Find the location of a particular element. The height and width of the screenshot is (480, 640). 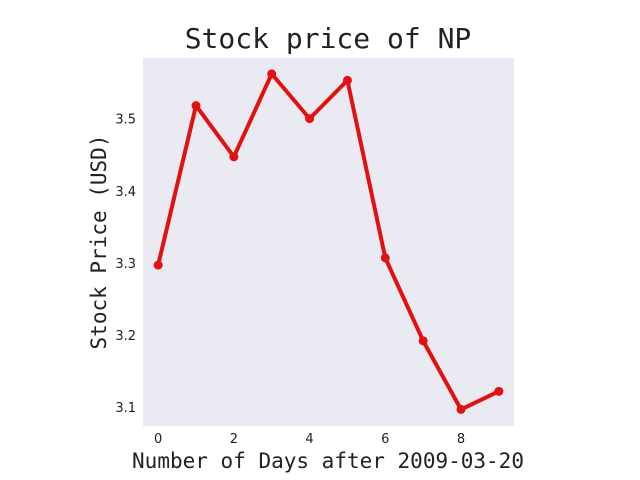

y-tick-label: 3.1 is located at coordinates (125, 408).